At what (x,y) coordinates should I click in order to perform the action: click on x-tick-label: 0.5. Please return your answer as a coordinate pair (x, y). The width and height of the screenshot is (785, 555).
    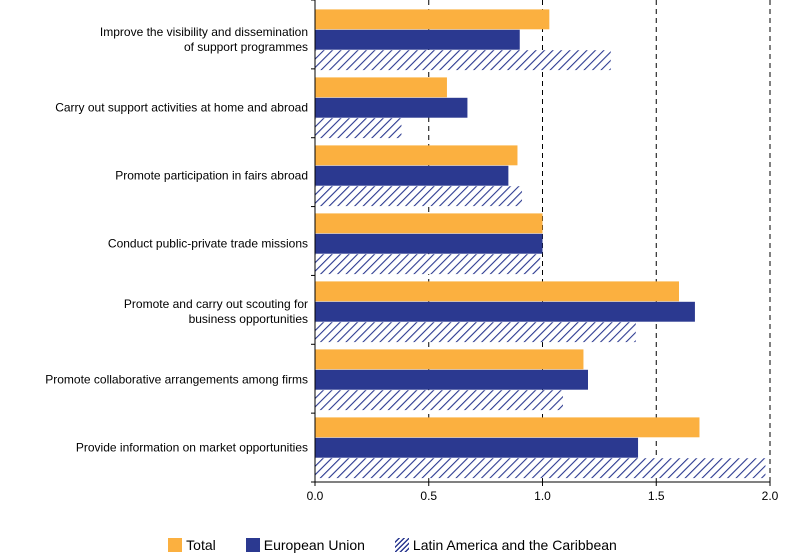
    Looking at the image, I should click on (428, 496).